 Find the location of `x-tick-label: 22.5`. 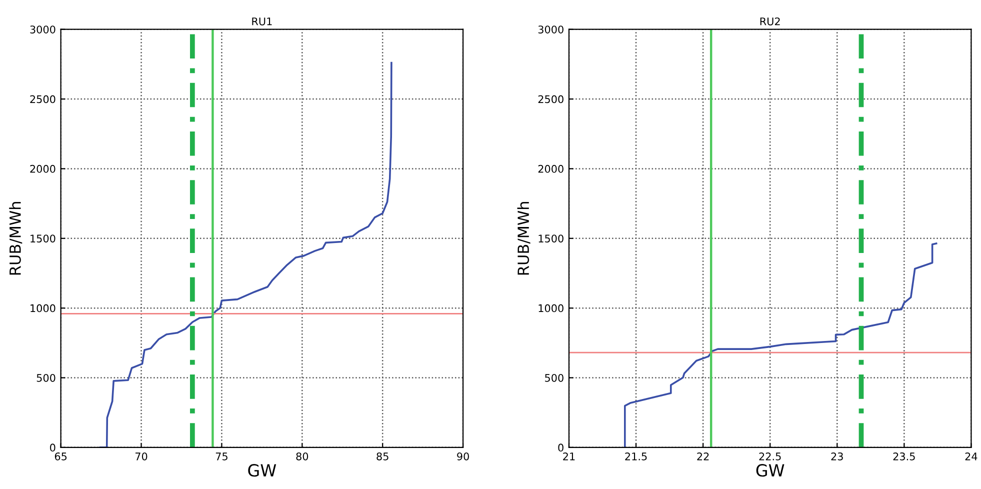

x-tick-label: 22.5 is located at coordinates (770, 456).